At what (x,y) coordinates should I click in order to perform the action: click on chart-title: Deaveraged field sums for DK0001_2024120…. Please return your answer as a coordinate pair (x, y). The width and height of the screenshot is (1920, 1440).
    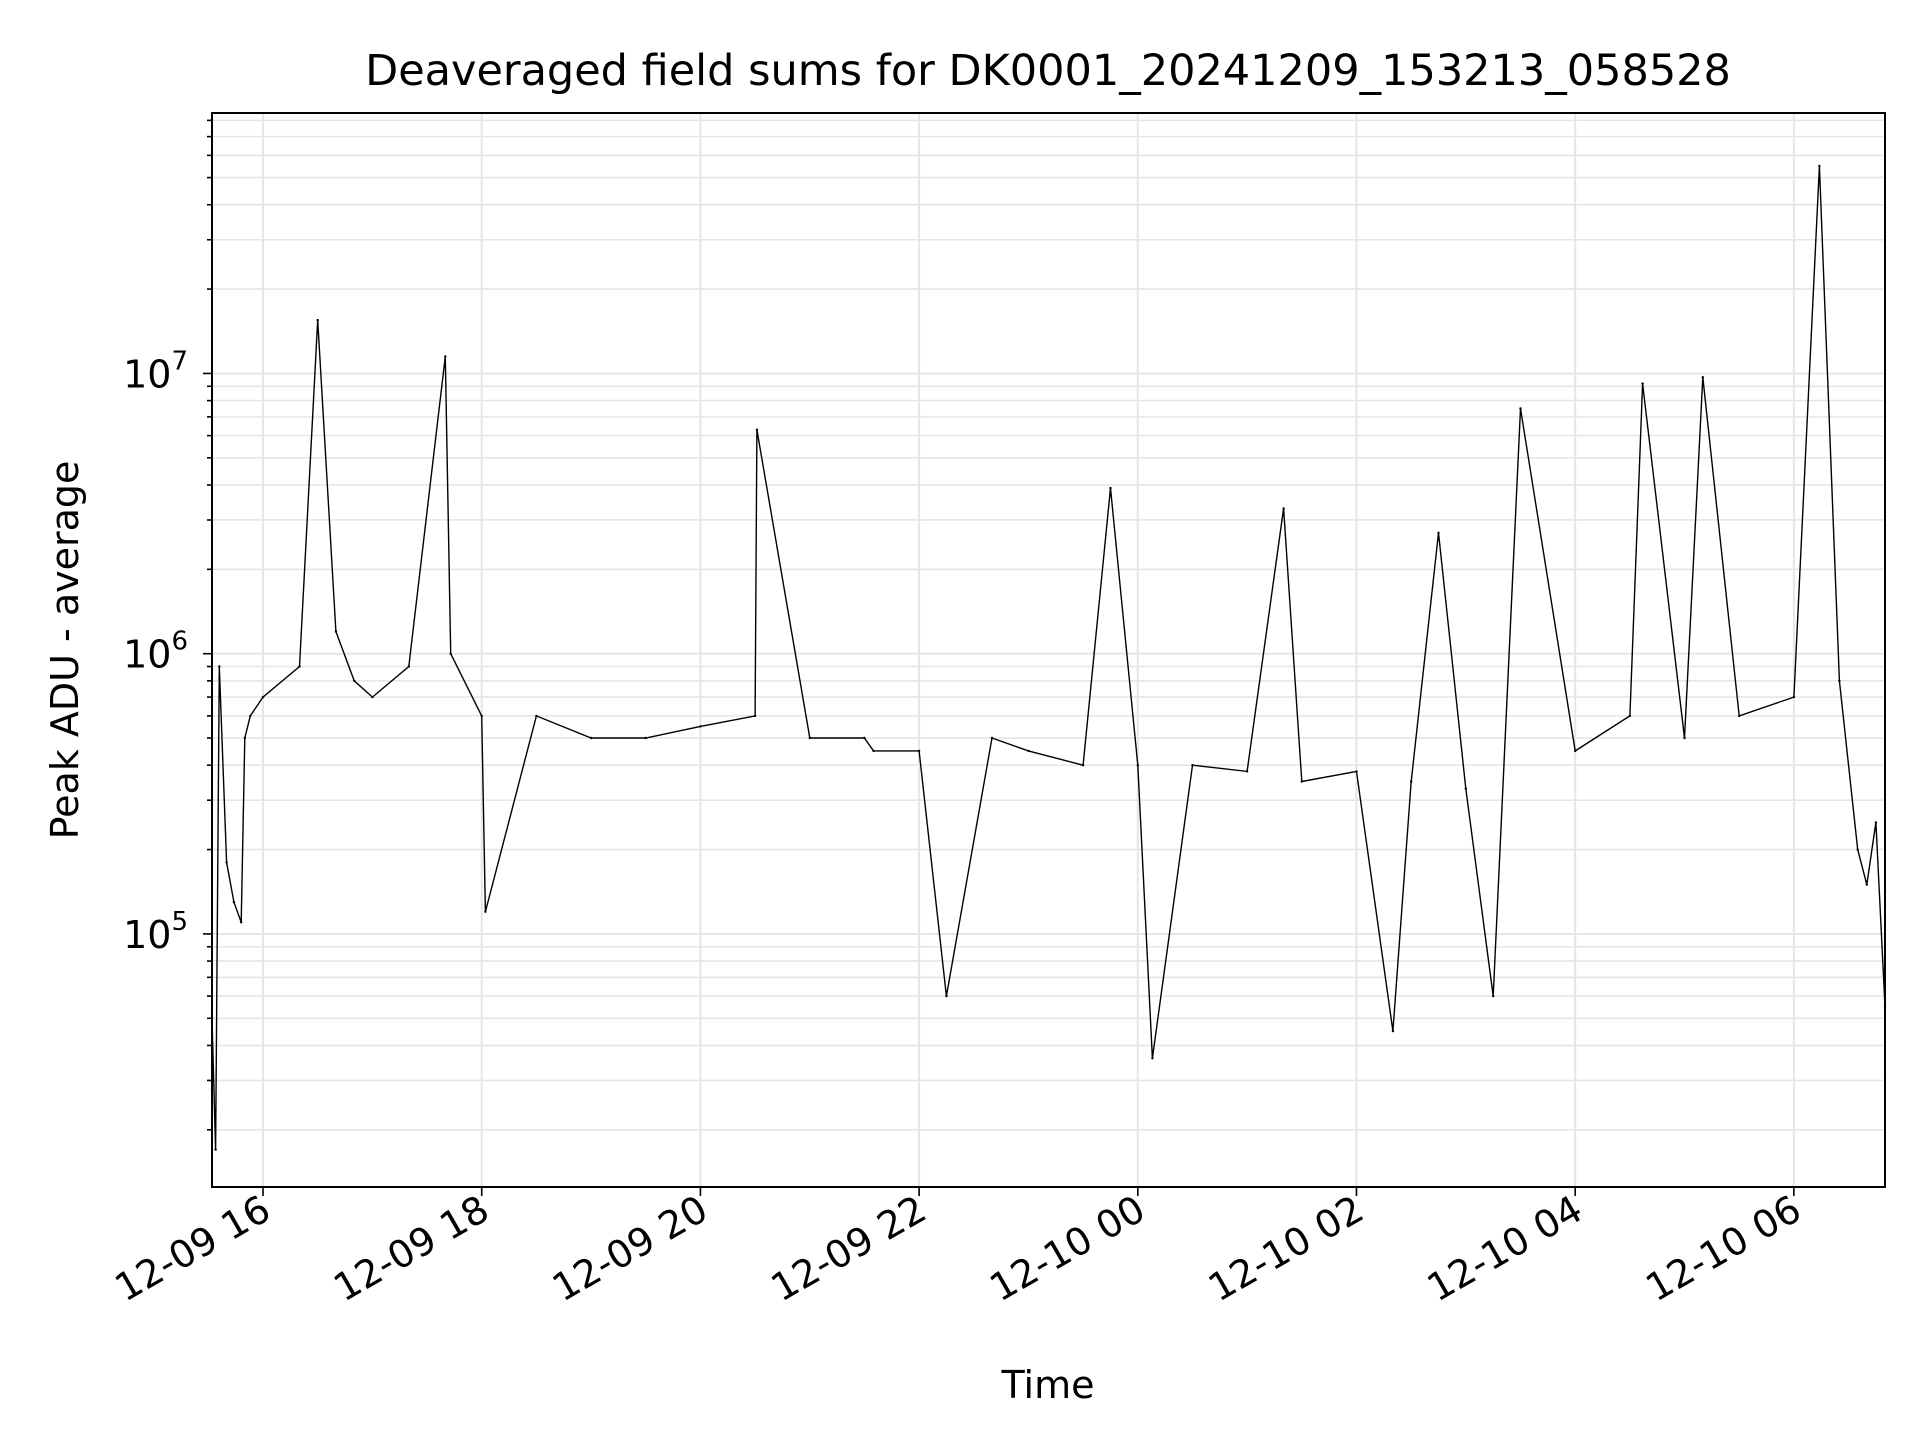
    Looking at the image, I should click on (1048, 71).